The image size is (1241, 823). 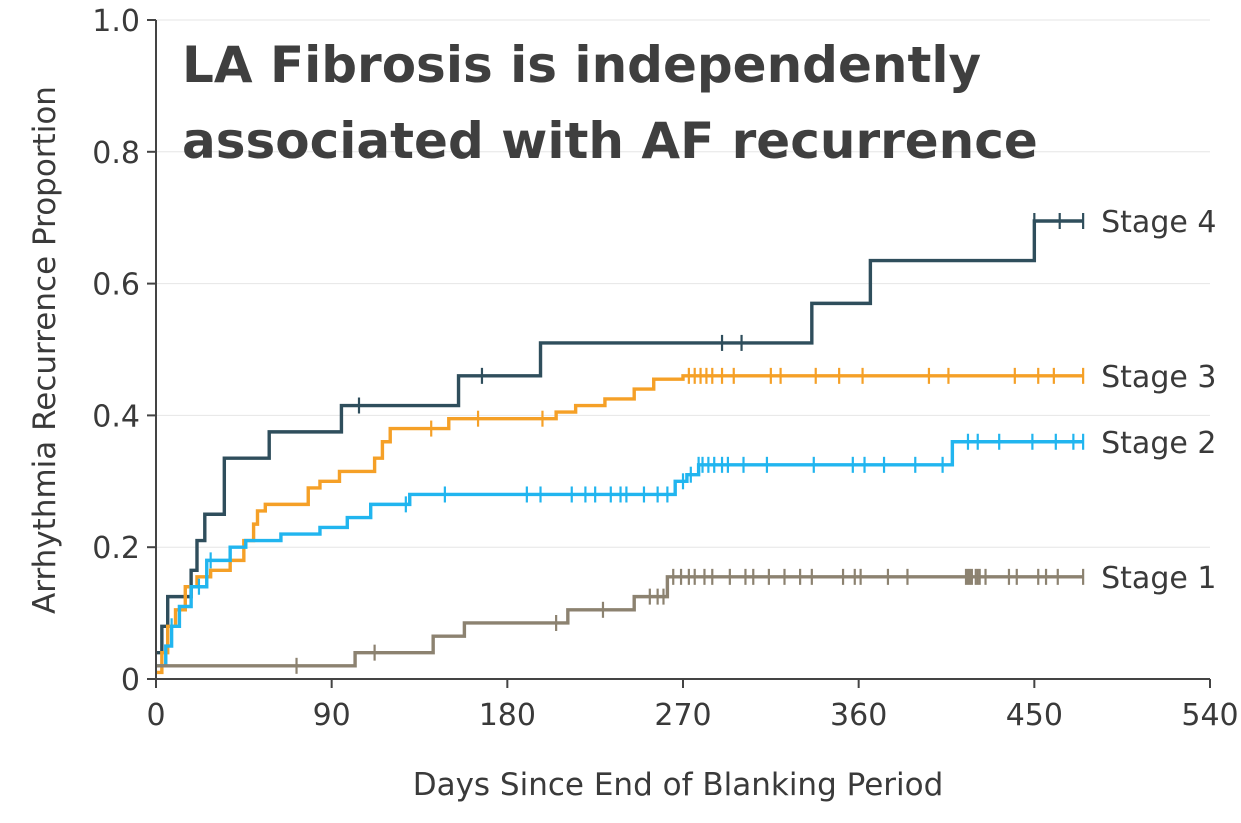 I want to click on x-tick-label: 450, so click(x=1034, y=715).